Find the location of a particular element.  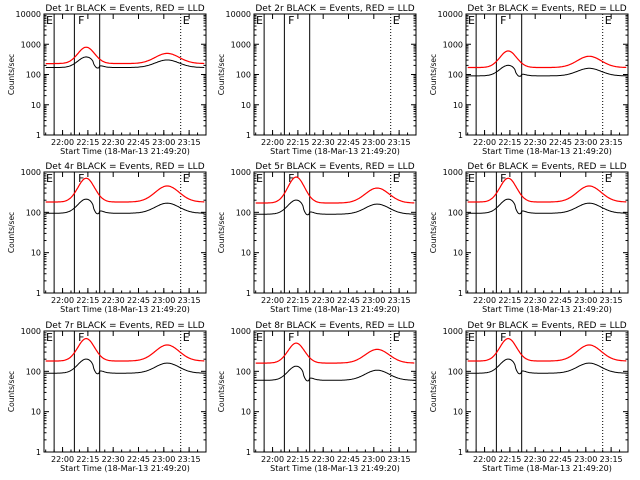

panel-title: Det 4r BLACK = Events, RED = LLD is located at coordinates (124, 167).